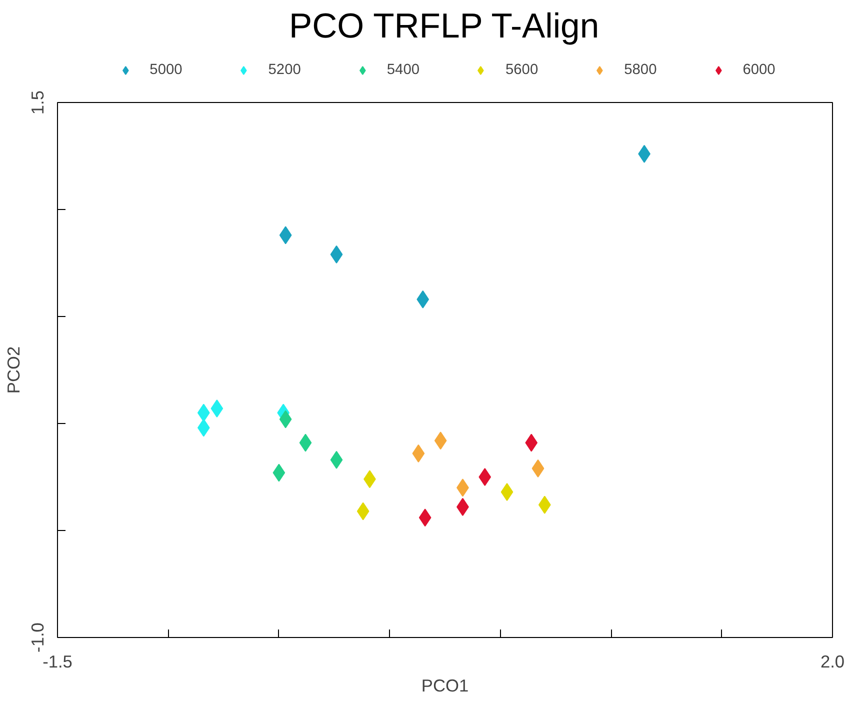 This screenshot has height=710, width=856. I want to click on legend-label: 6000, so click(759, 70).